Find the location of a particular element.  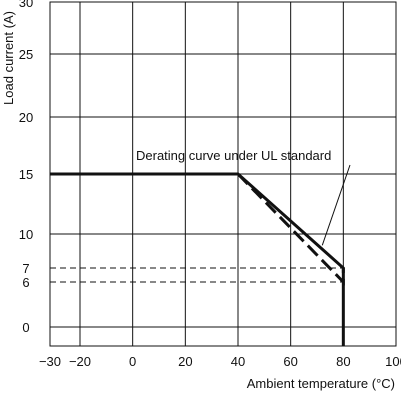

x-tick-label: −20 is located at coordinates (80, 361).